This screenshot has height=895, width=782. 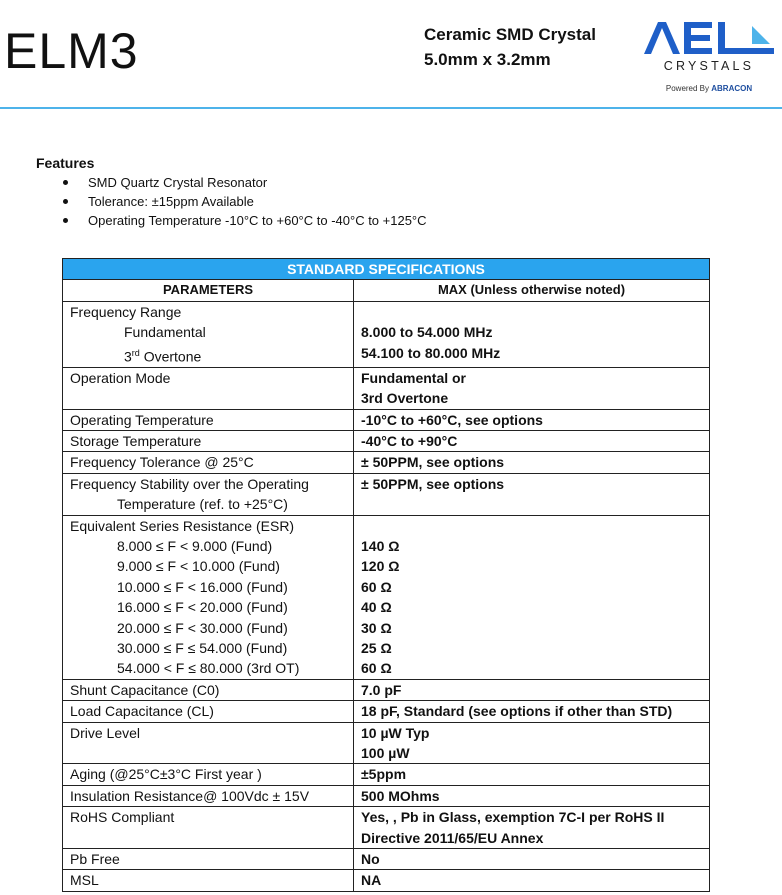 What do you see at coordinates (208, 668) in the screenshot?
I see `parameter-line: 54.000 < F ≤ 80.000 (3rd OT)` at bounding box center [208, 668].